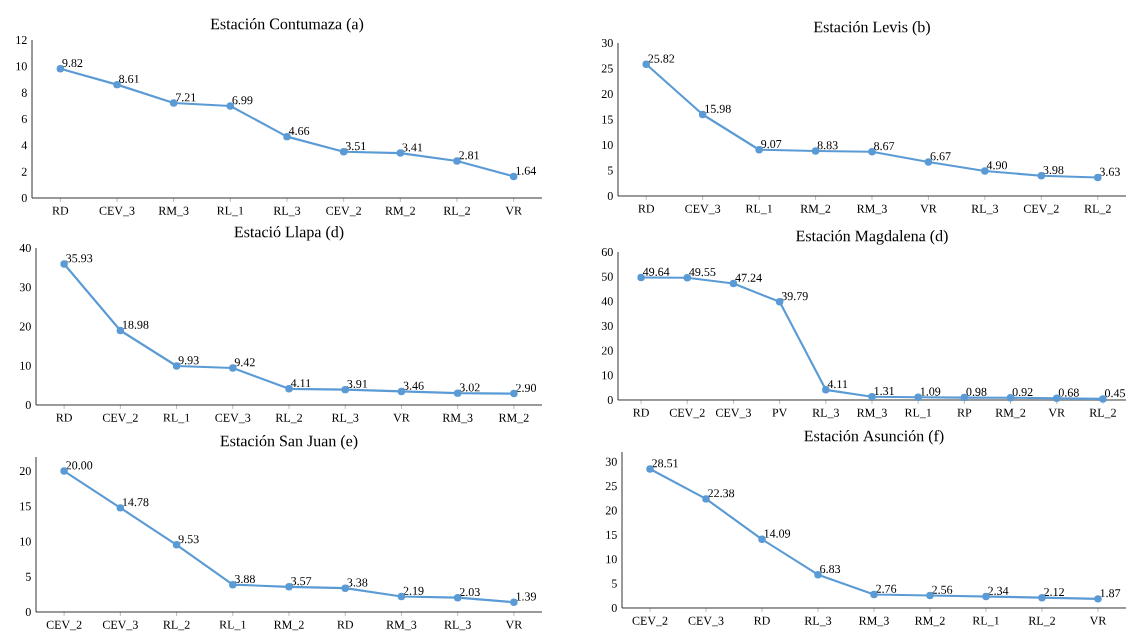  Describe the element at coordinates (656, 271) in the screenshot. I see `data-label: 49.64` at that location.